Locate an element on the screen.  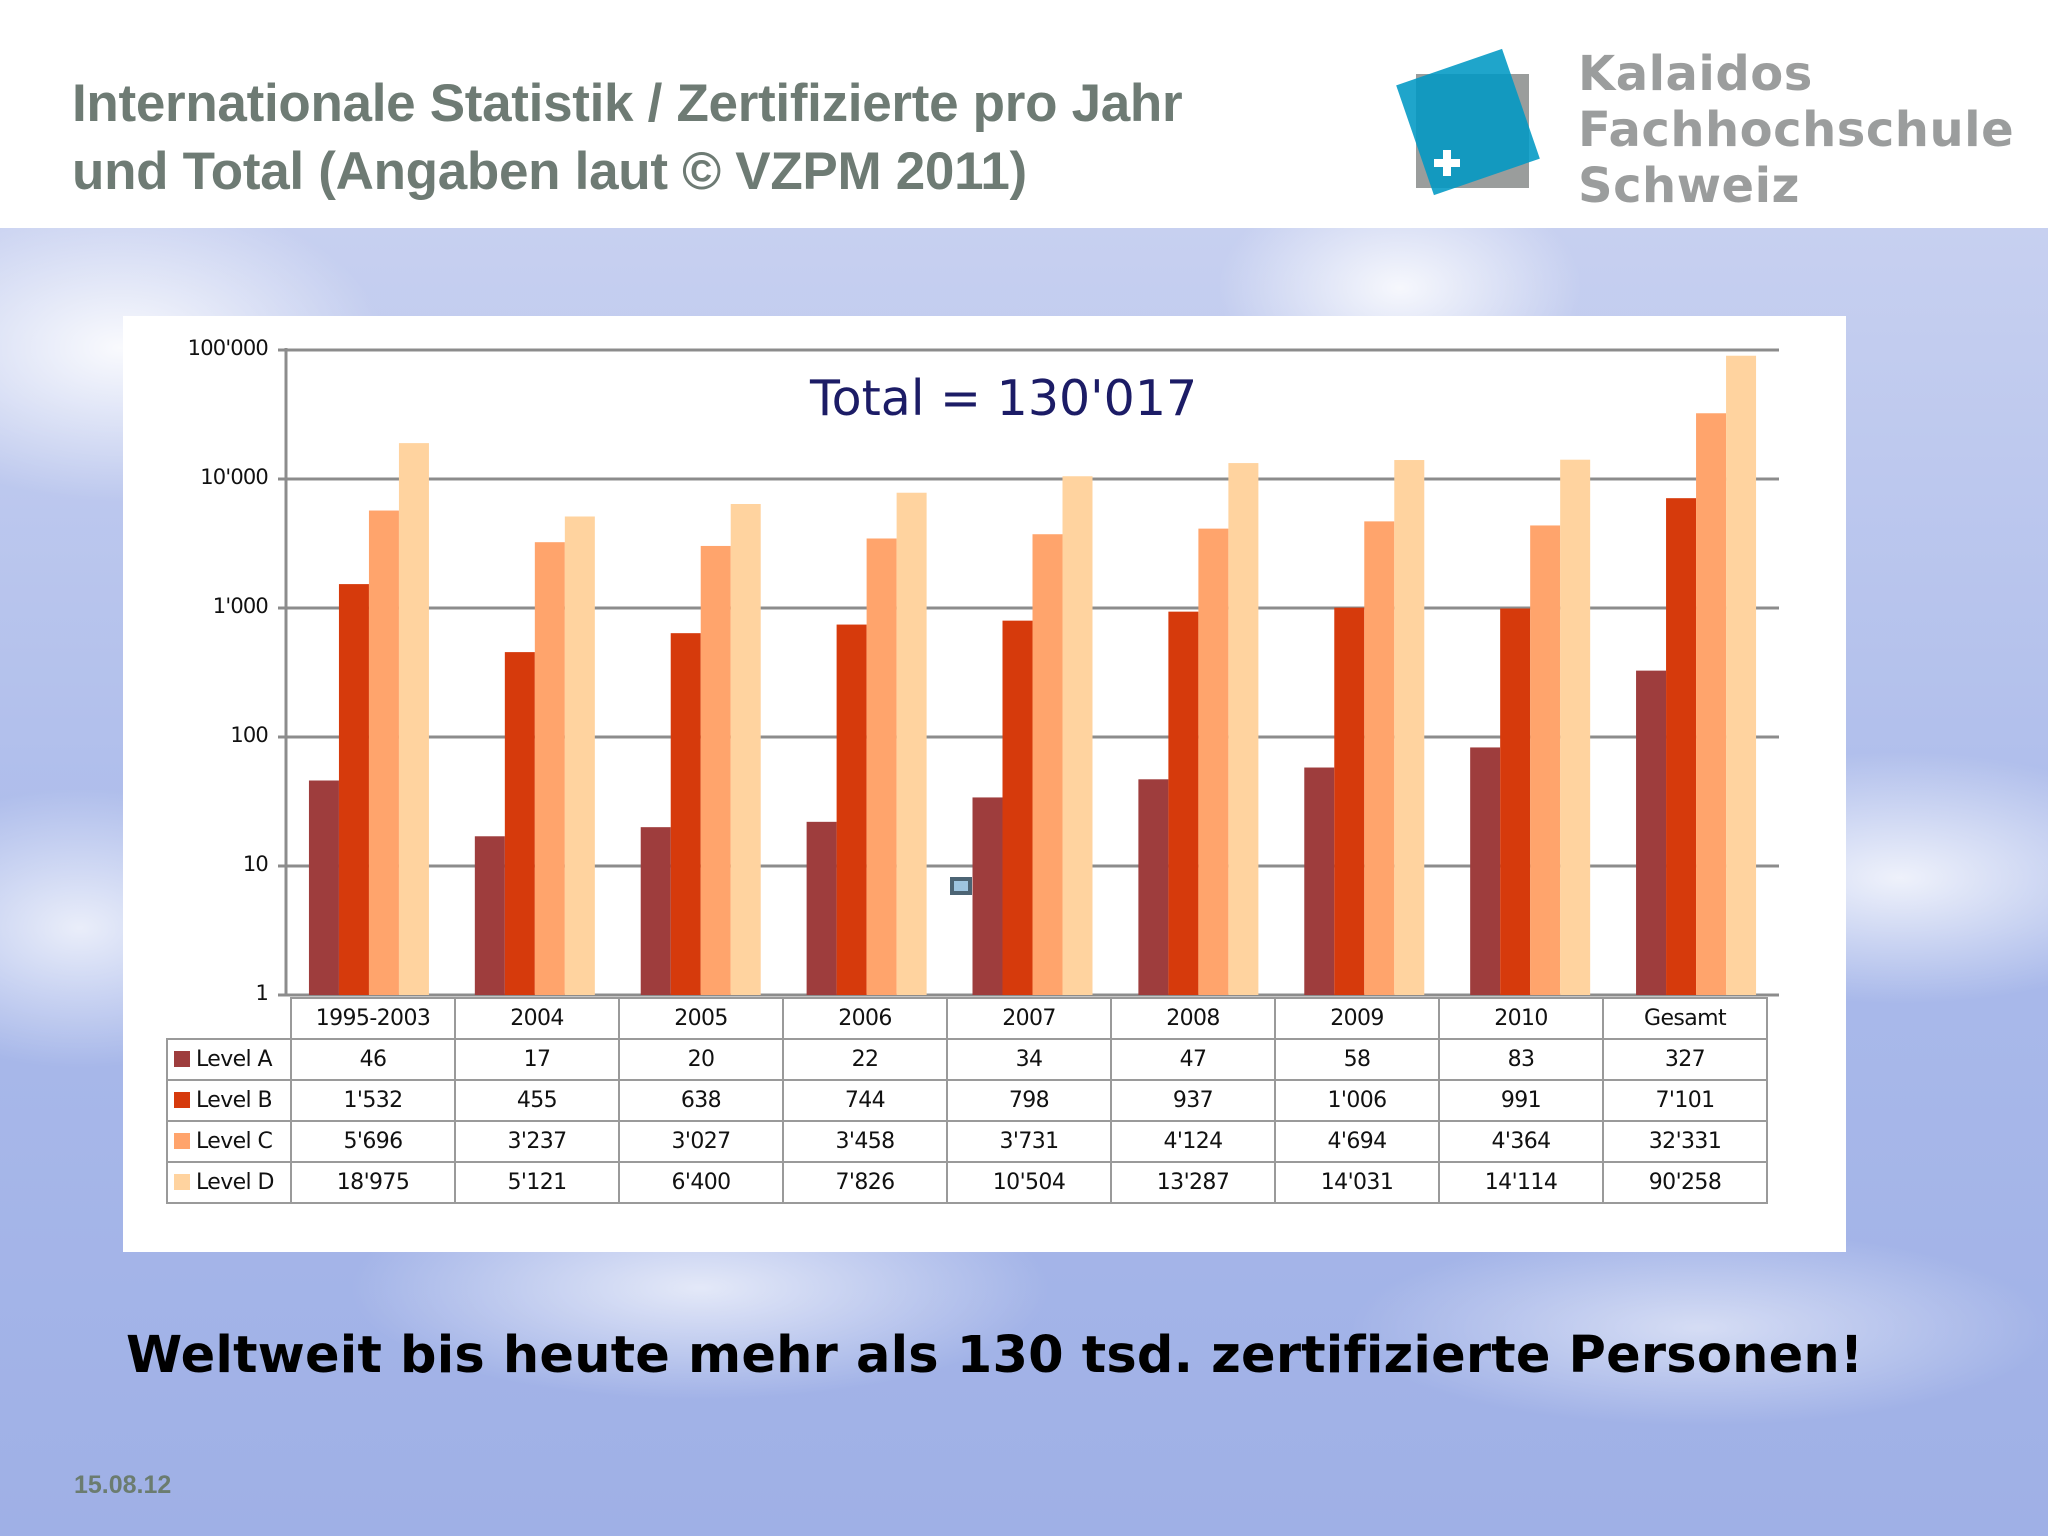
category-header: 1995-2003 is located at coordinates (373, 1018).